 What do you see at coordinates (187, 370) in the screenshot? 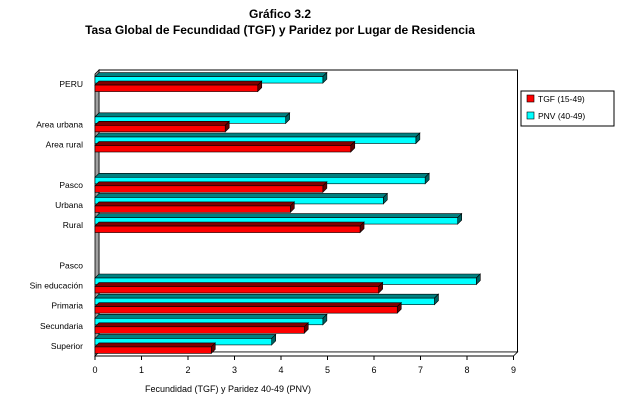
I see `x-tick-label: 2` at bounding box center [187, 370].